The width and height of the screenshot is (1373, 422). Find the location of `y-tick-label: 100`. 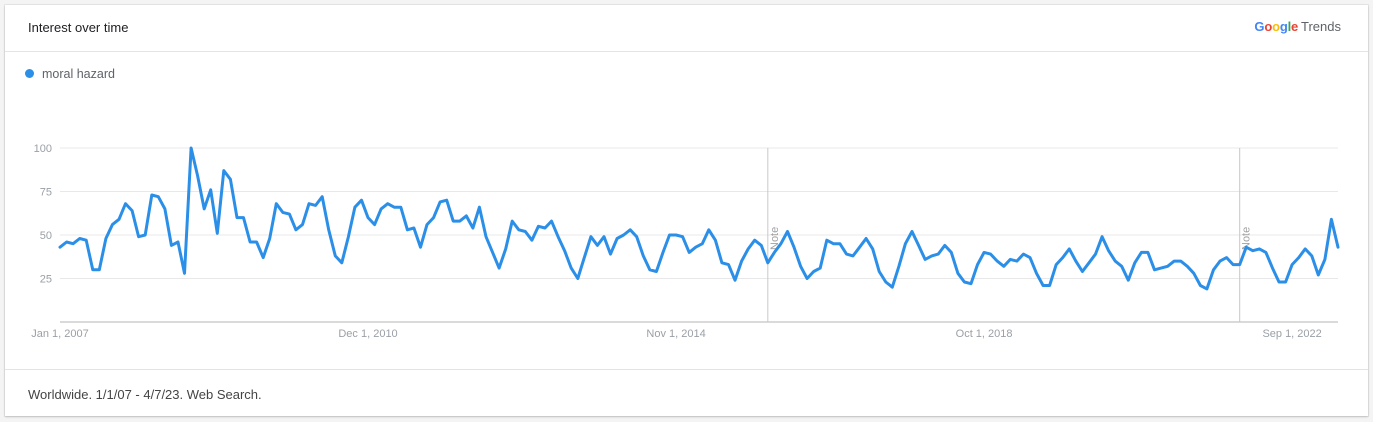

y-tick-label: 100 is located at coordinates (43, 149).